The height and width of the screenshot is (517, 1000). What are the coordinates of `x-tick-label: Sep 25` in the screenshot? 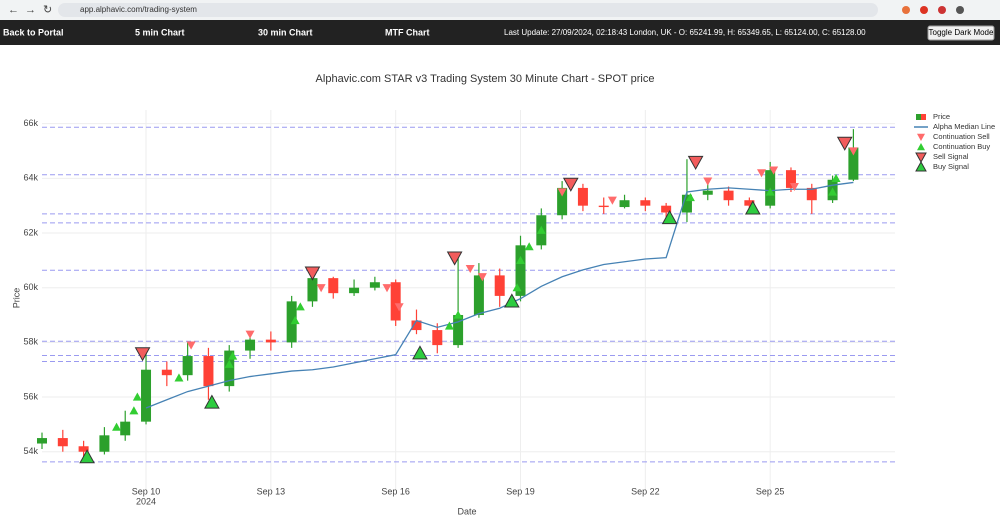 It's located at (770, 491).